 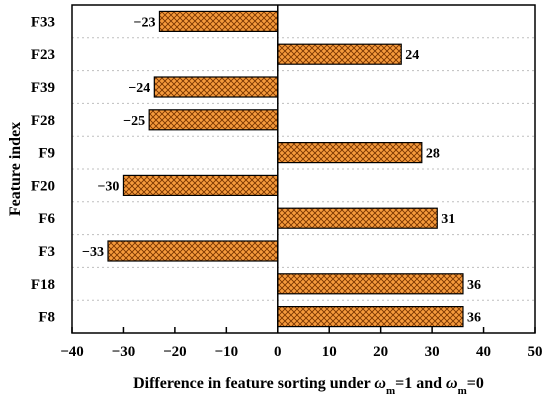 What do you see at coordinates (278, 352) in the screenshot?
I see `x-tick-label: 0` at bounding box center [278, 352].